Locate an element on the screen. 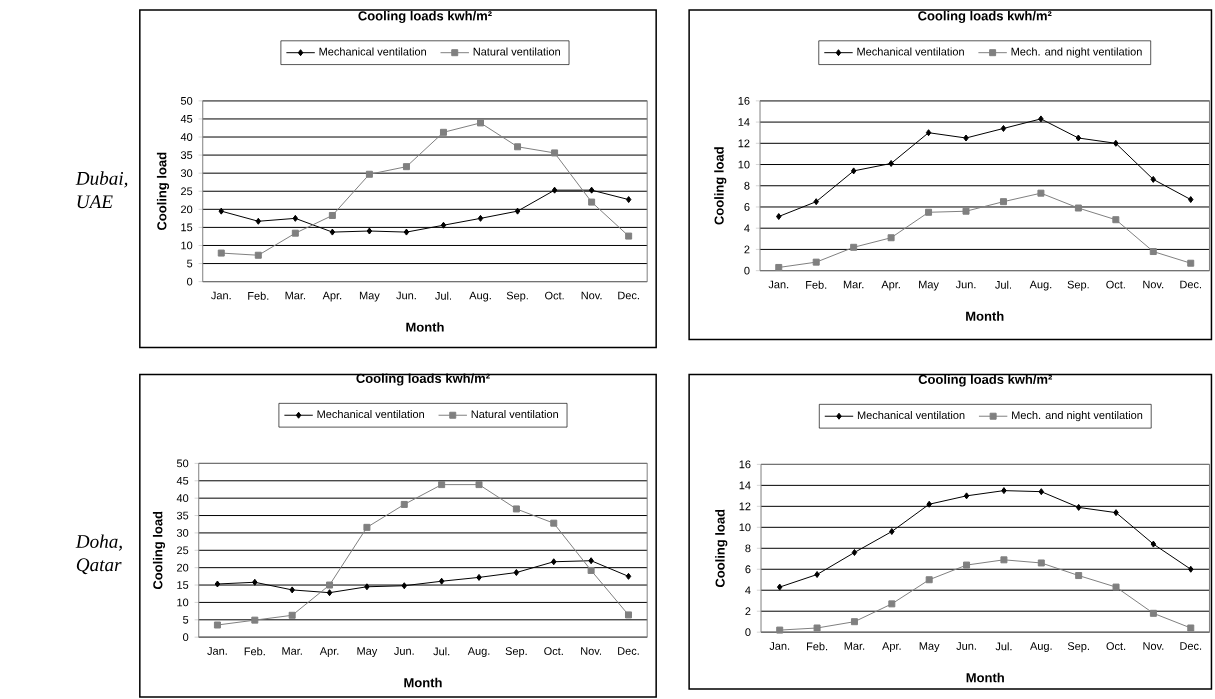 This screenshot has width=1215, height=699. y-tick-label: 50 is located at coordinates (186, 100).